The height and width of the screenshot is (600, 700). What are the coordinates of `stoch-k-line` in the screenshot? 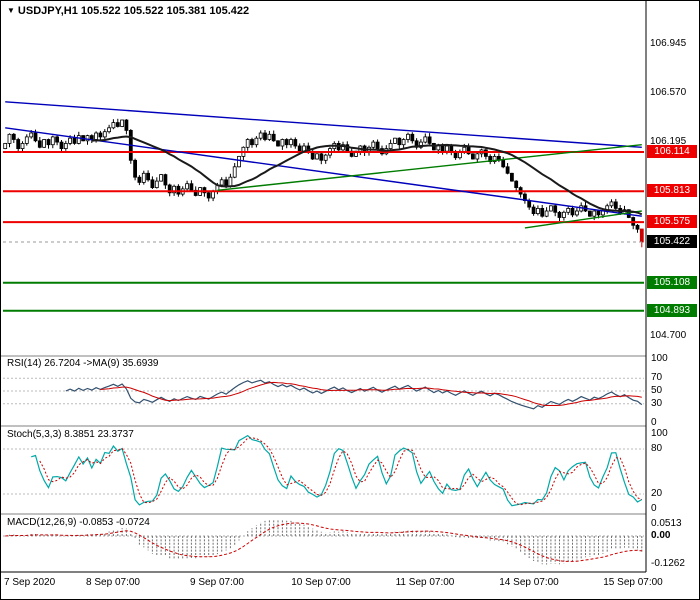 It's located at (337, 470).